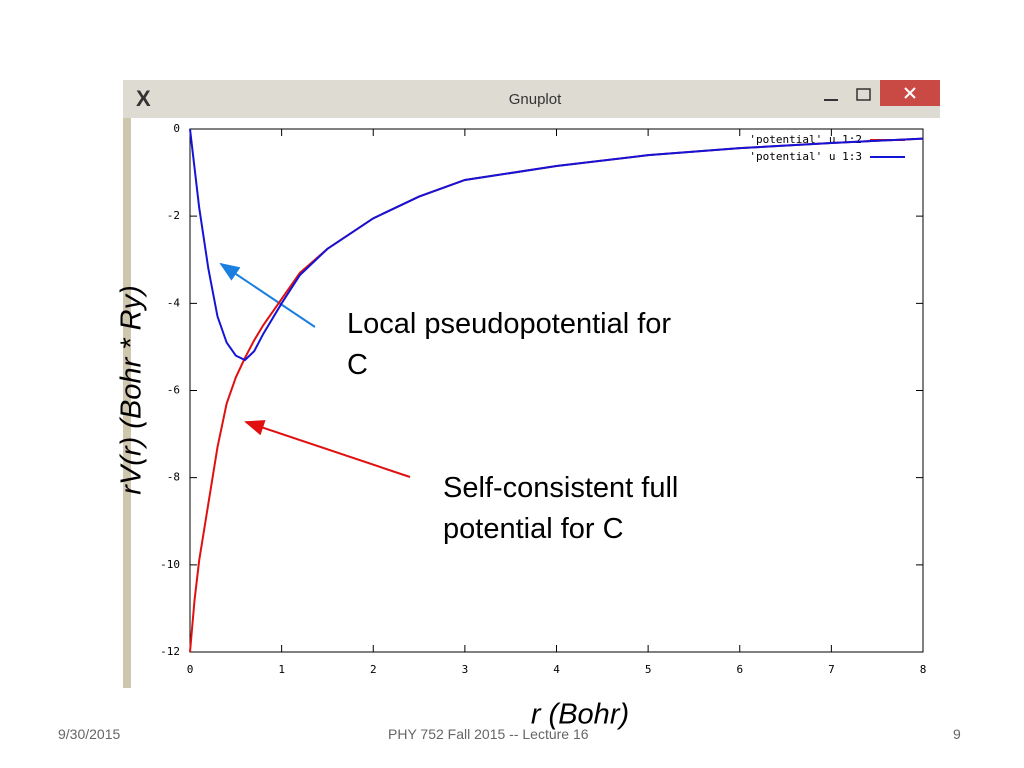  Describe the element at coordinates (580, 715) in the screenshot. I see `x-axis-label: r (Bohr)` at that location.